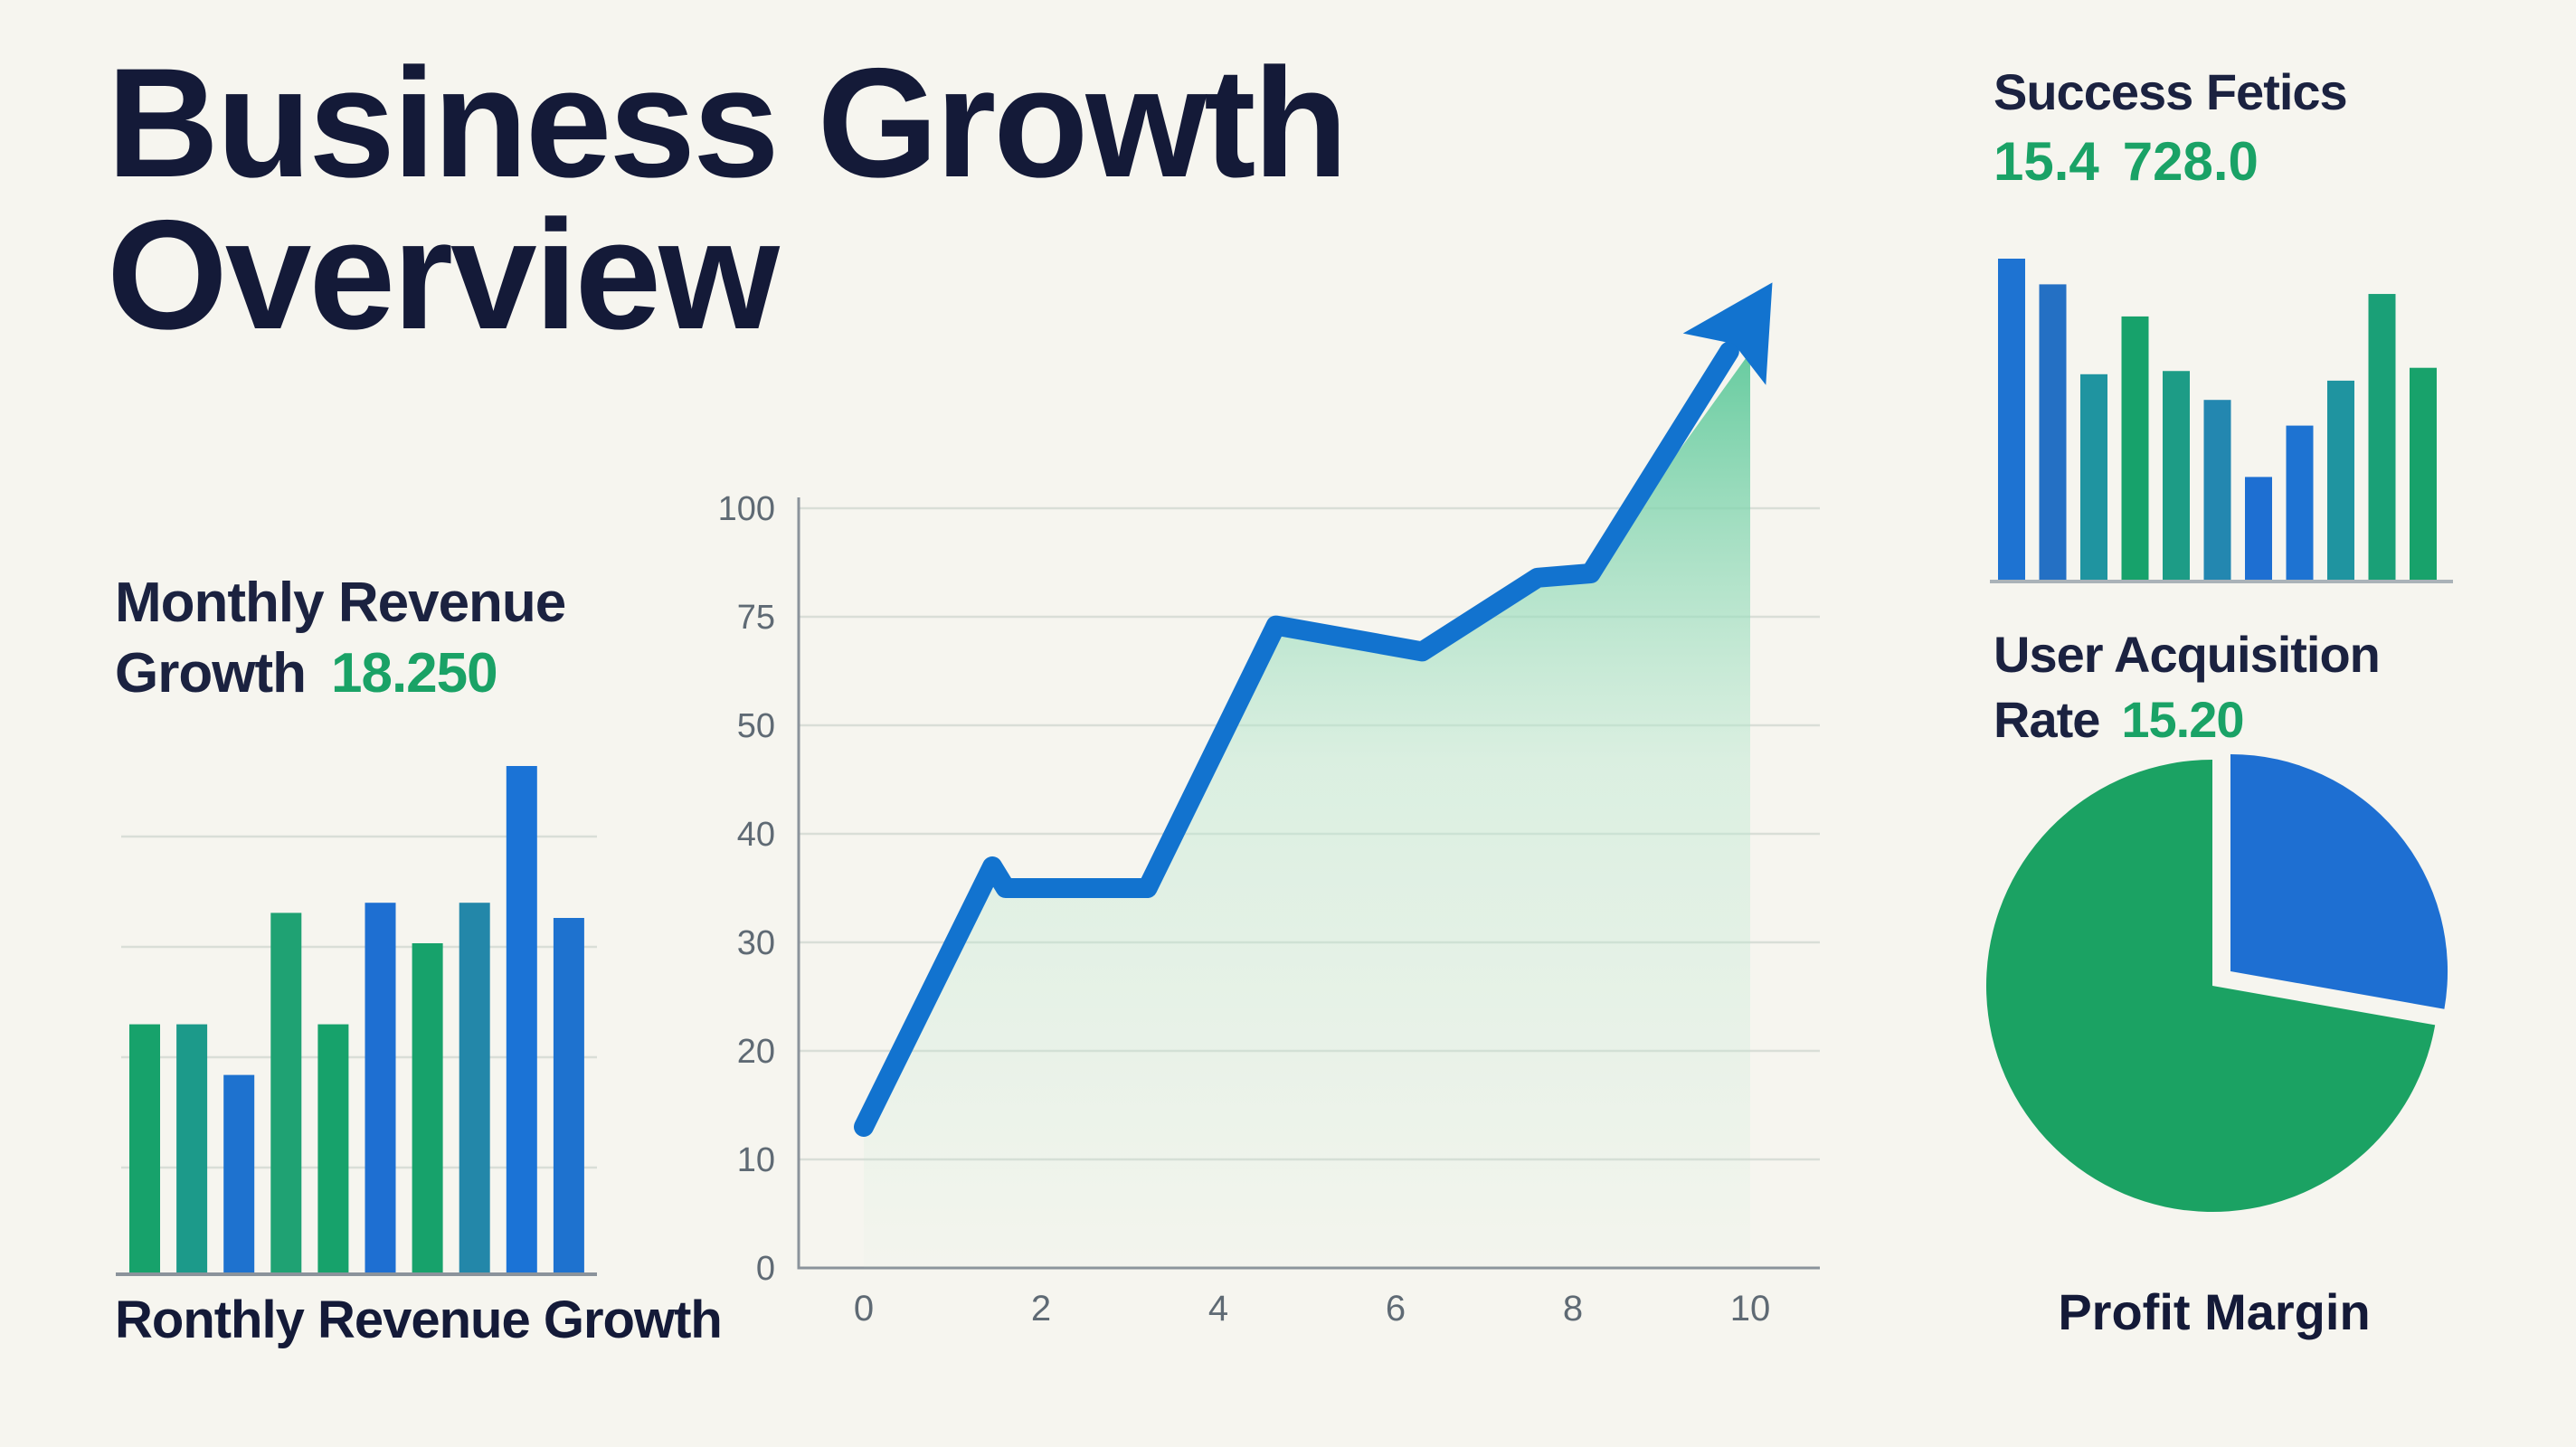 The height and width of the screenshot is (1447, 2576). What do you see at coordinates (444, 275) in the screenshot?
I see `page-title-line2: Overview` at bounding box center [444, 275].